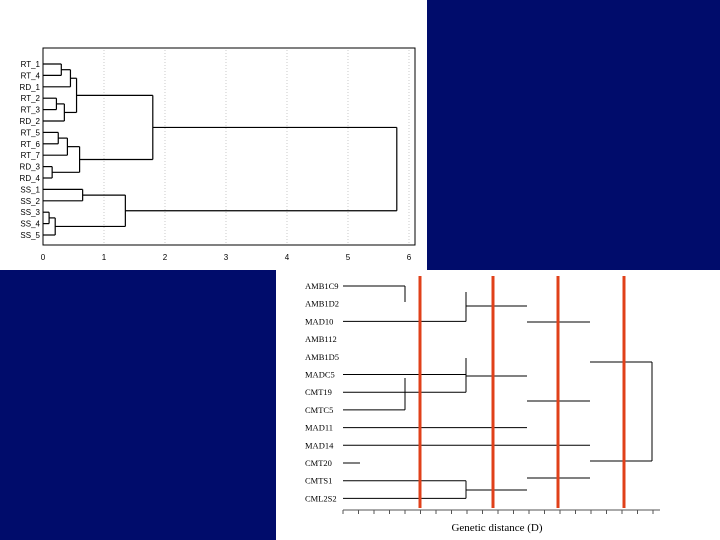 The width and height of the screenshot is (720, 540). I want to click on leaf-label: MAD14, so click(319, 445).